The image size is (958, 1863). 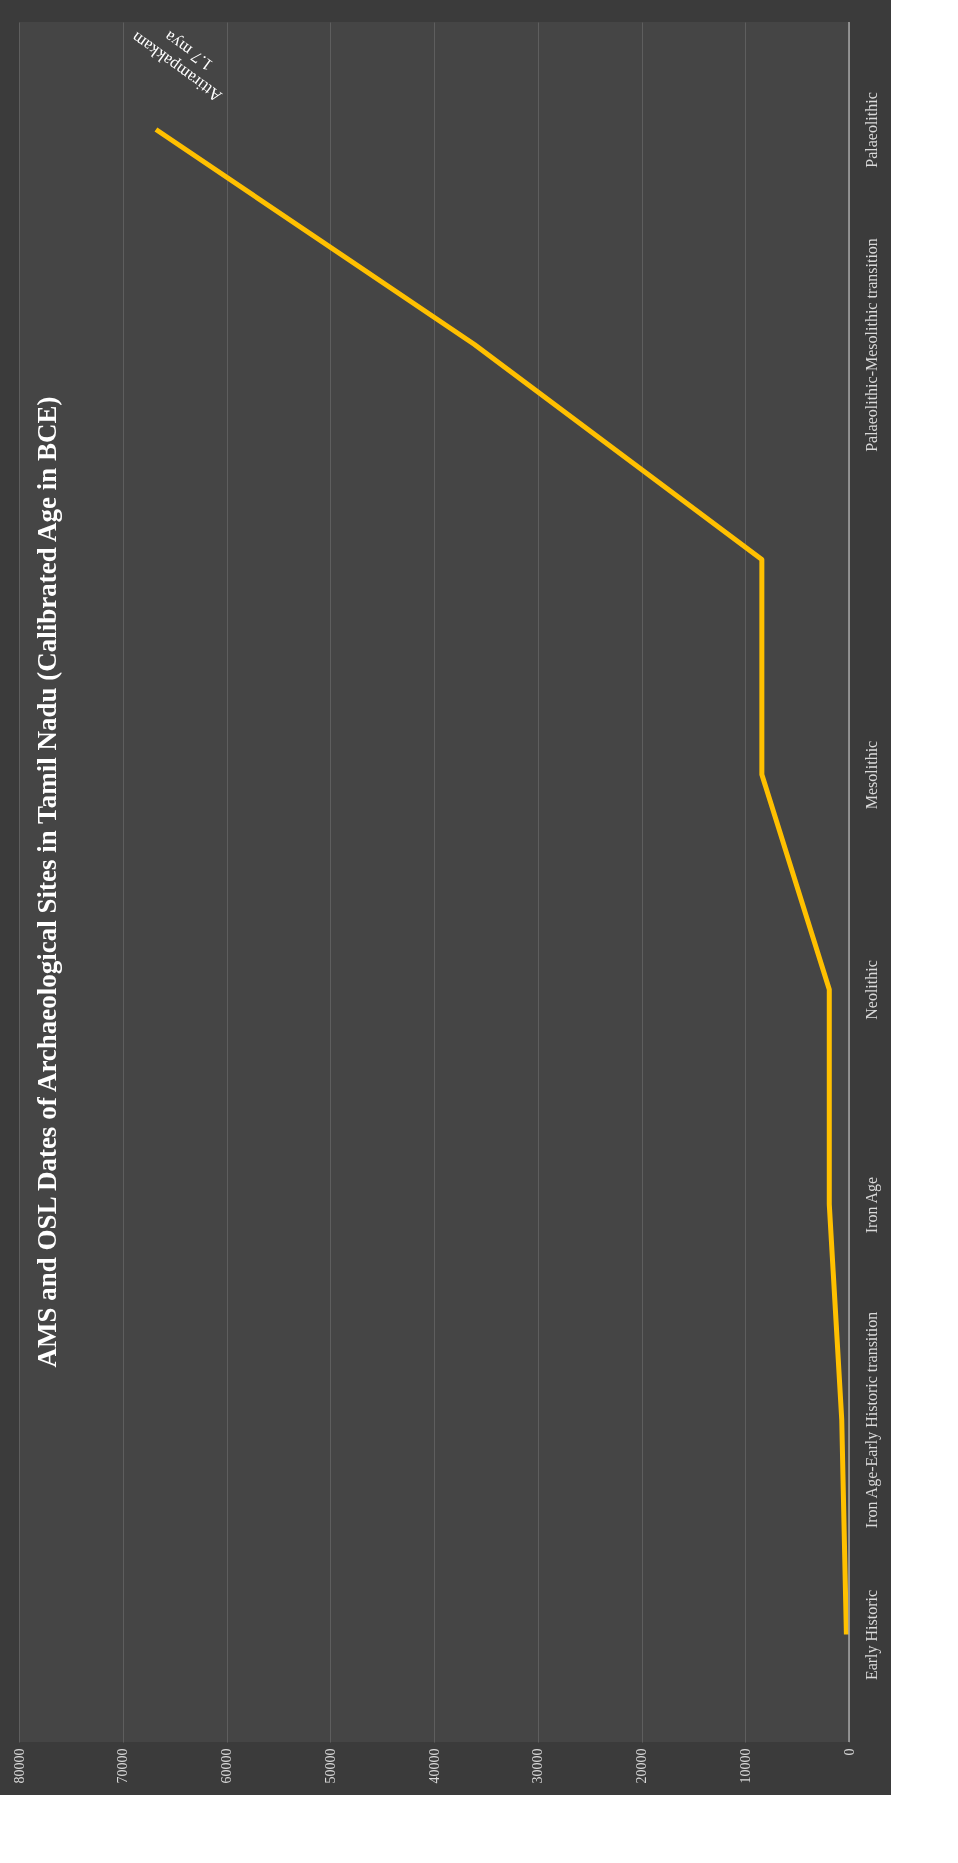 What do you see at coordinates (871, 1635) in the screenshot?
I see `y-tick-label: Early Historic` at bounding box center [871, 1635].